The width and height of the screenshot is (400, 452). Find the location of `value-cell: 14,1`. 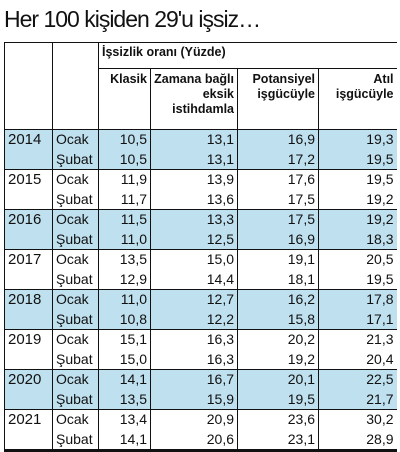

value-cell: 14,1 is located at coordinates (124, 440).